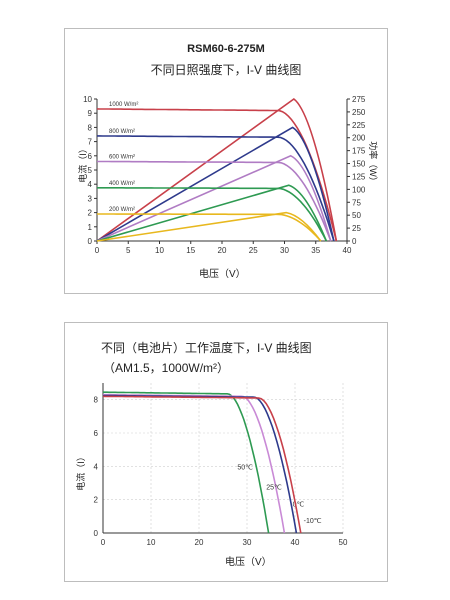  What do you see at coordinates (356, 202) in the screenshot?
I see `y2-tick-label: 75` at bounding box center [356, 202].